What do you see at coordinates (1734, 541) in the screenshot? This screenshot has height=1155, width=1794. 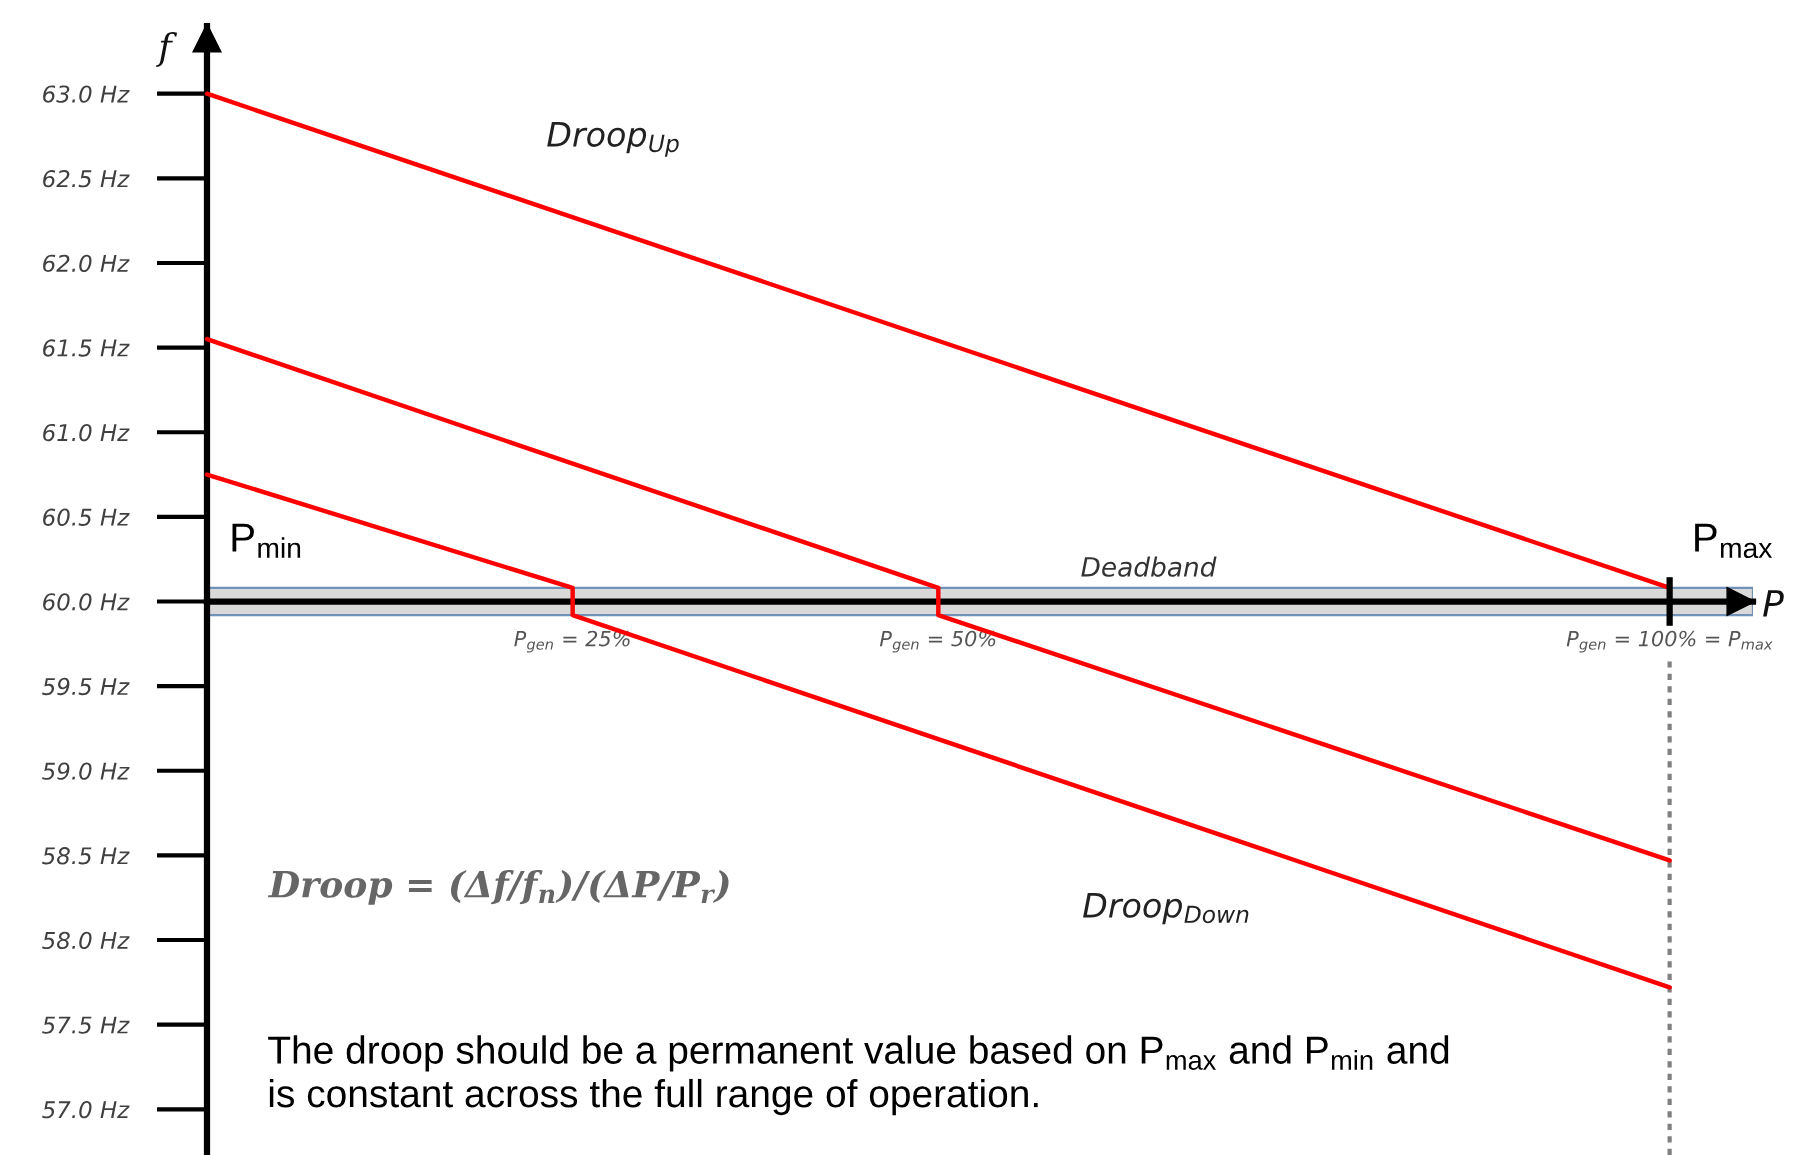 I see `ref-line-label: P$_{max}$` at bounding box center [1734, 541].